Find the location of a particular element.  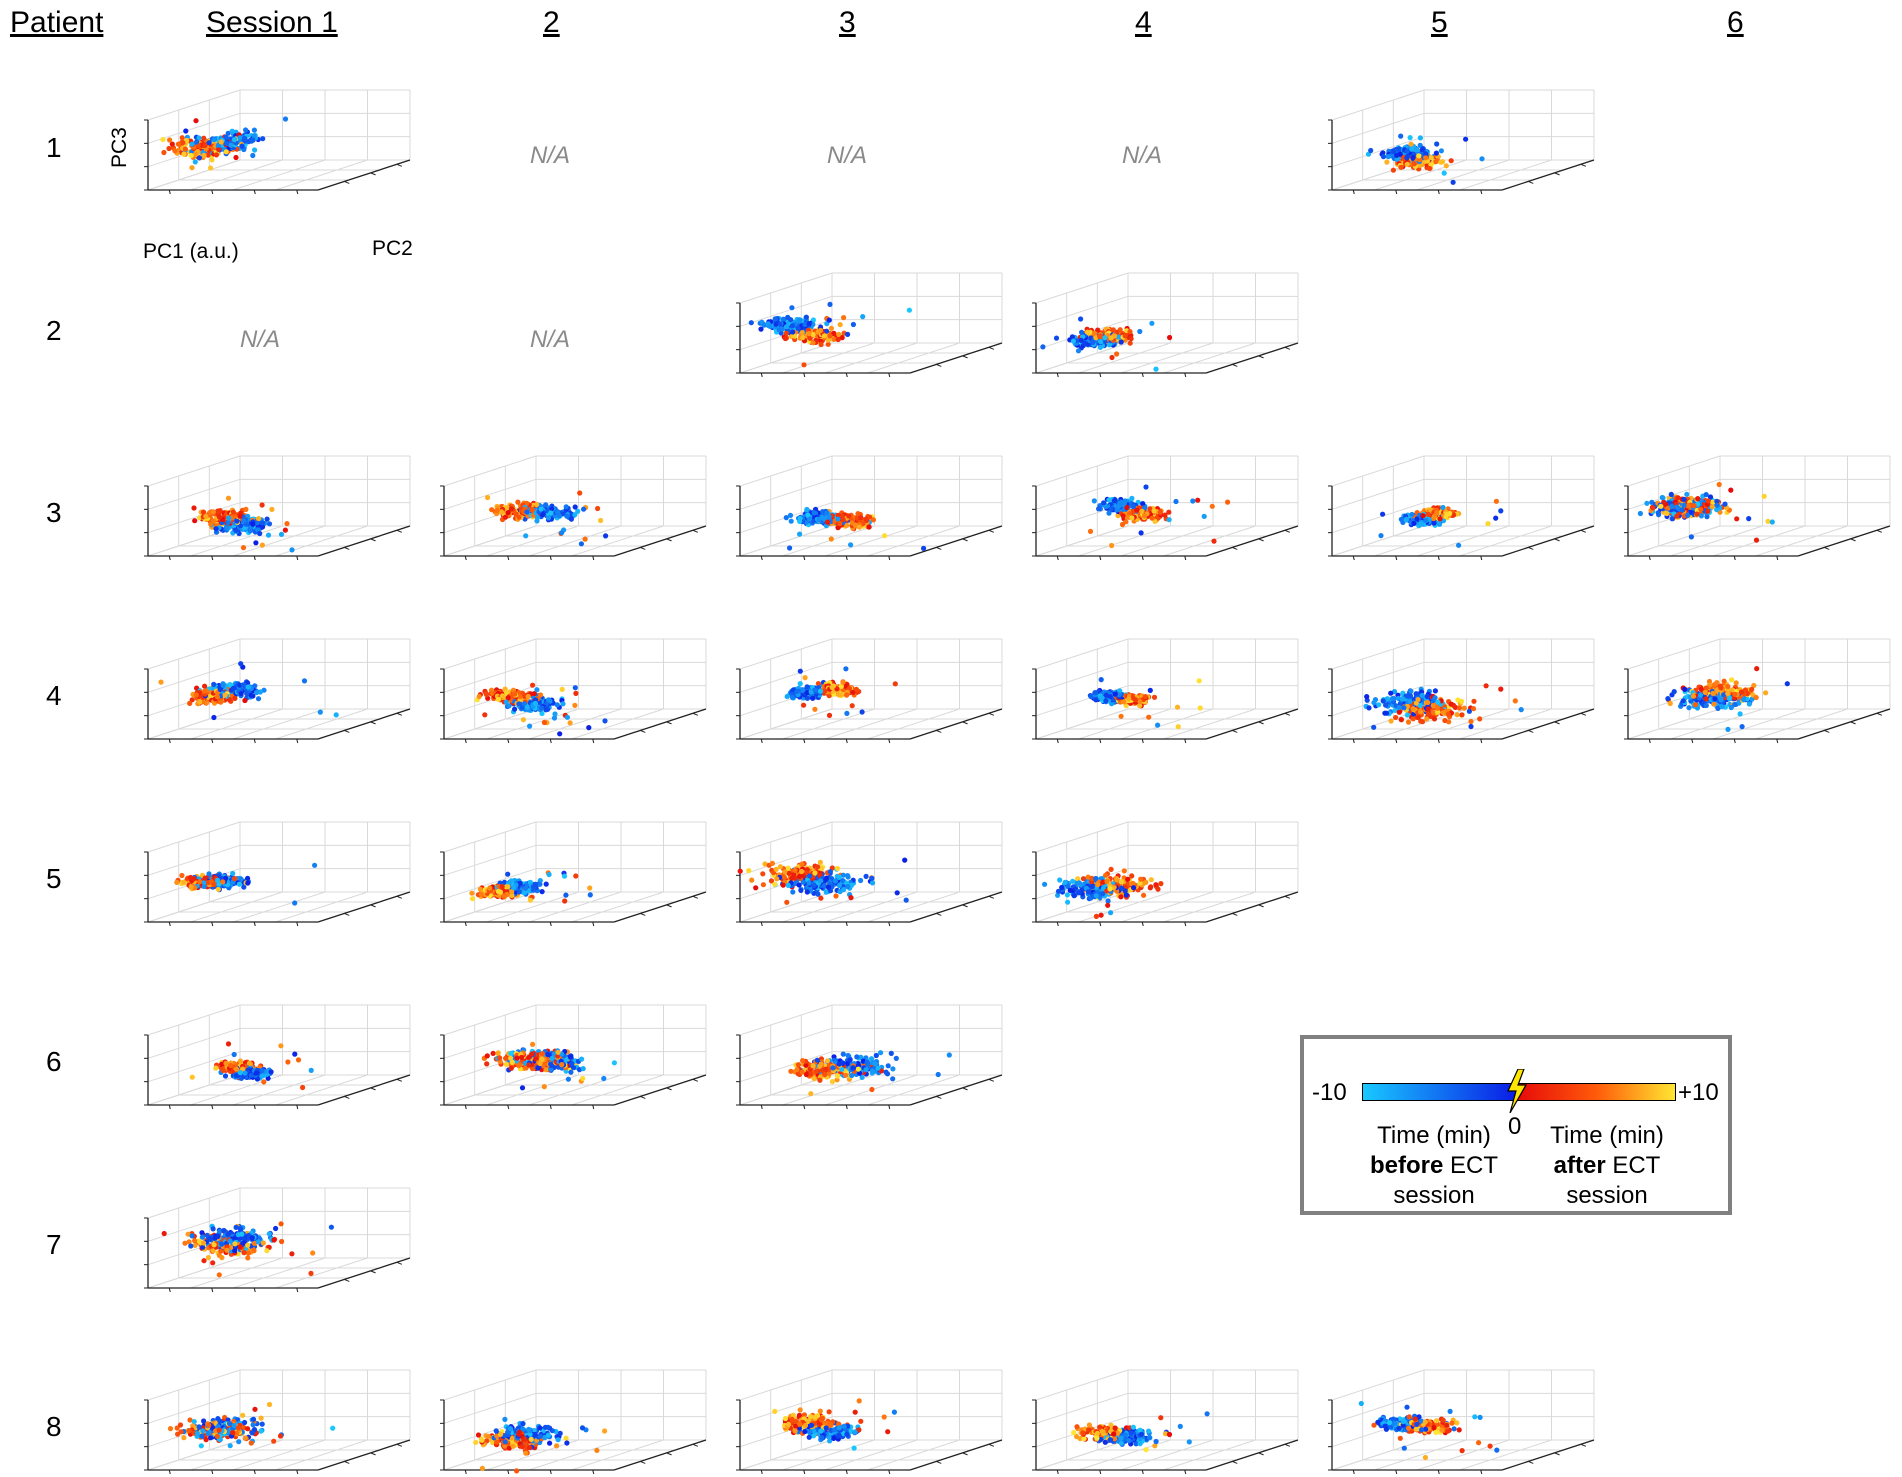

na-p1-s2: N/A is located at coordinates (550, 155).